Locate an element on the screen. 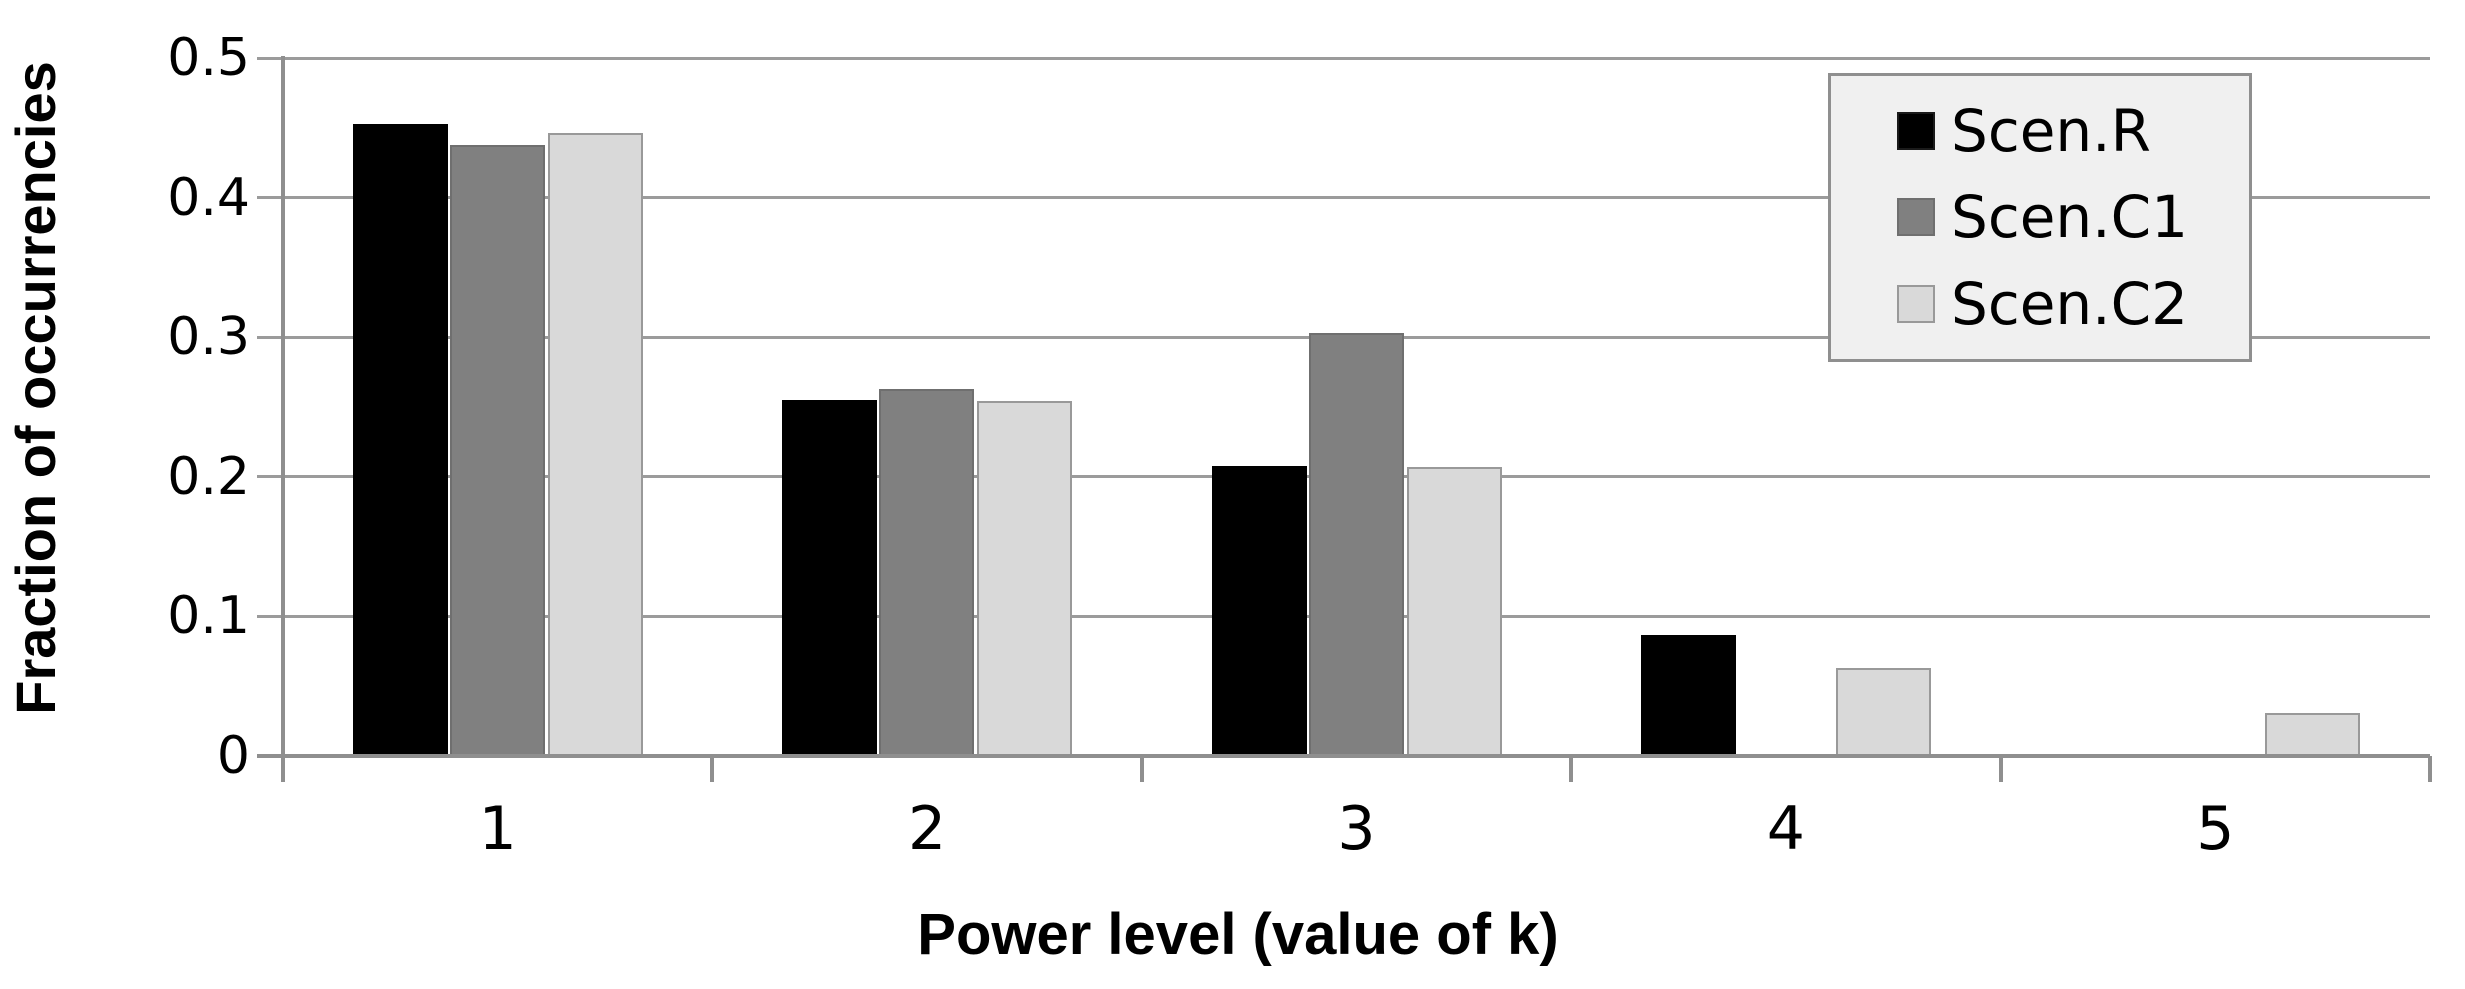 The height and width of the screenshot is (989, 2465). x-tick-label: 4 is located at coordinates (1785, 829).